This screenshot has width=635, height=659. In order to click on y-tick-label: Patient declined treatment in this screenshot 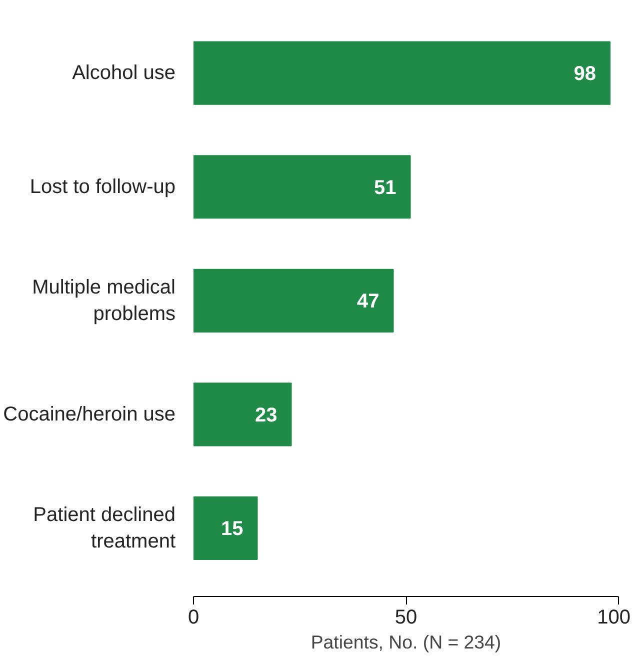, I will do `click(104, 528)`.